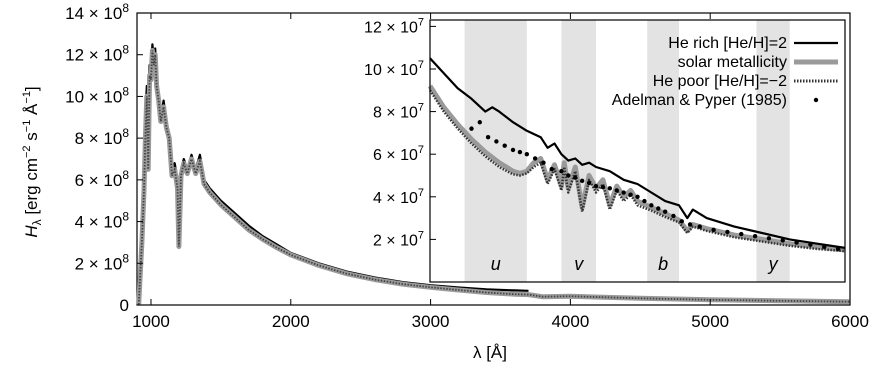 The width and height of the screenshot is (875, 367). What do you see at coordinates (496, 264) in the screenshot?
I see `filter-band-label-u: u` at bounding box center [496, 264].